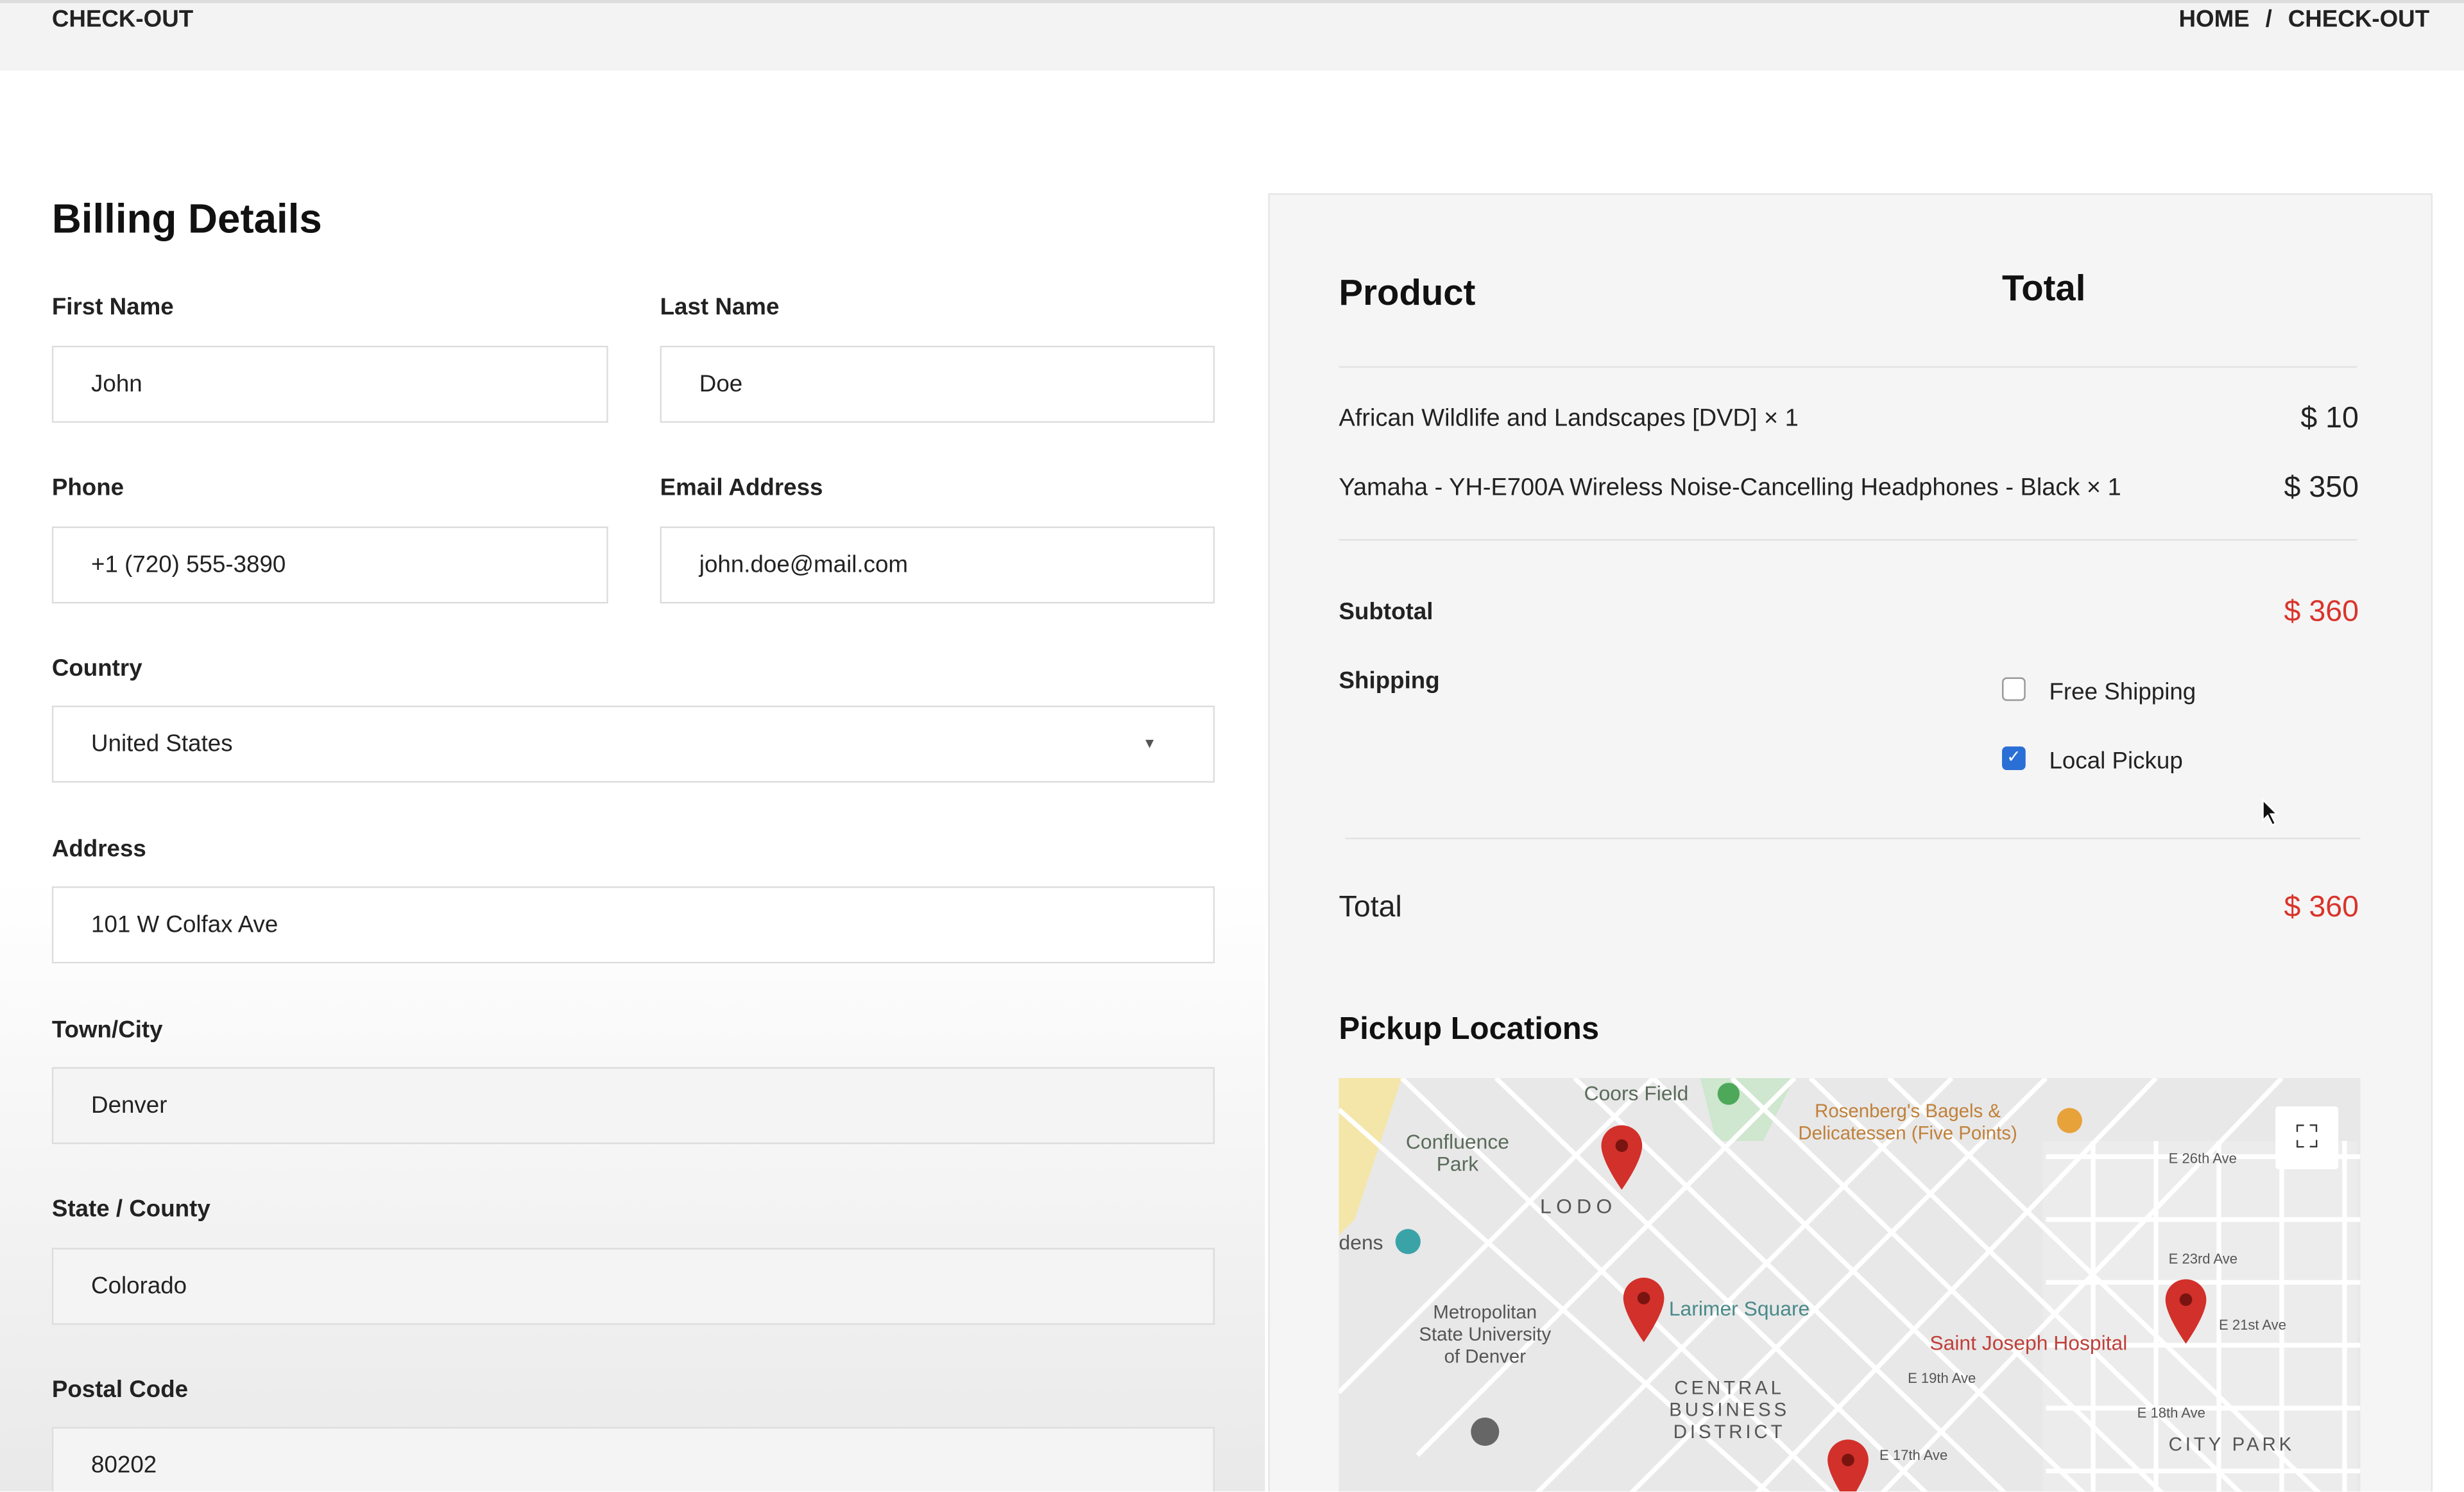 The height and width of the screenshot is (1492, 2464). What do you see at coordinates (2044, 288) in the screenshot?
I see `total-header: Total` at bounding box center [2044, 288].